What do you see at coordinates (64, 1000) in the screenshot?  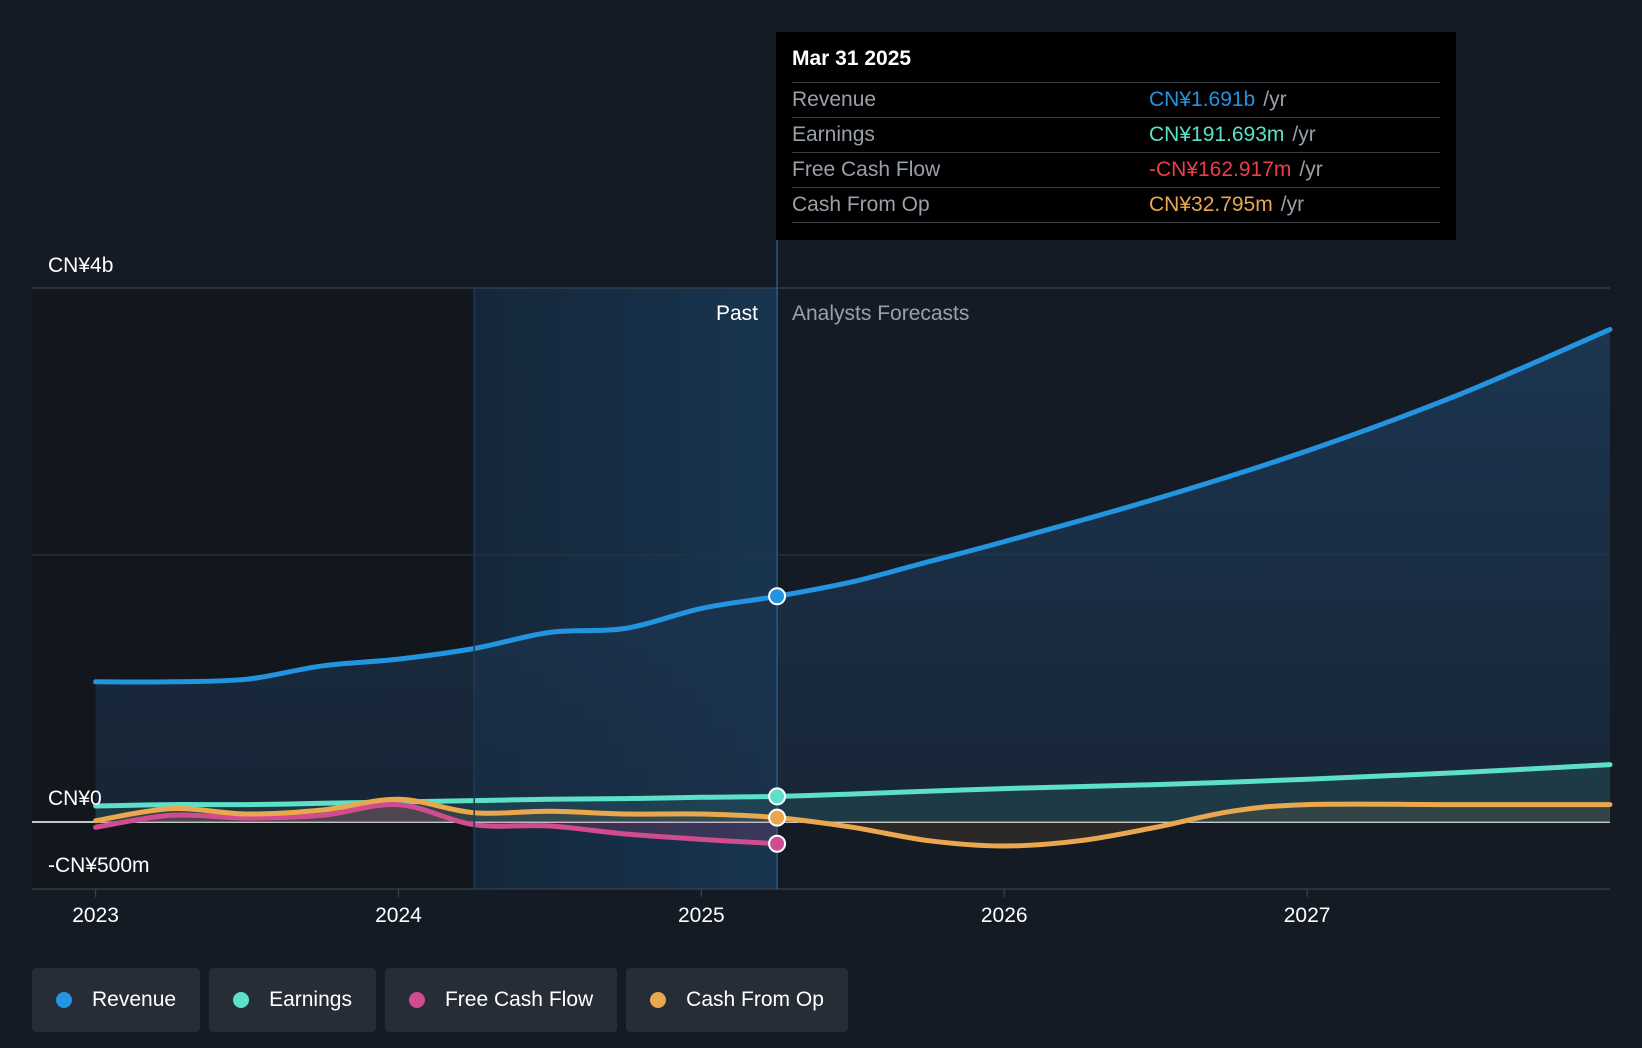 I see `revenue-dot-icon` at bounding box center [64, 1000].